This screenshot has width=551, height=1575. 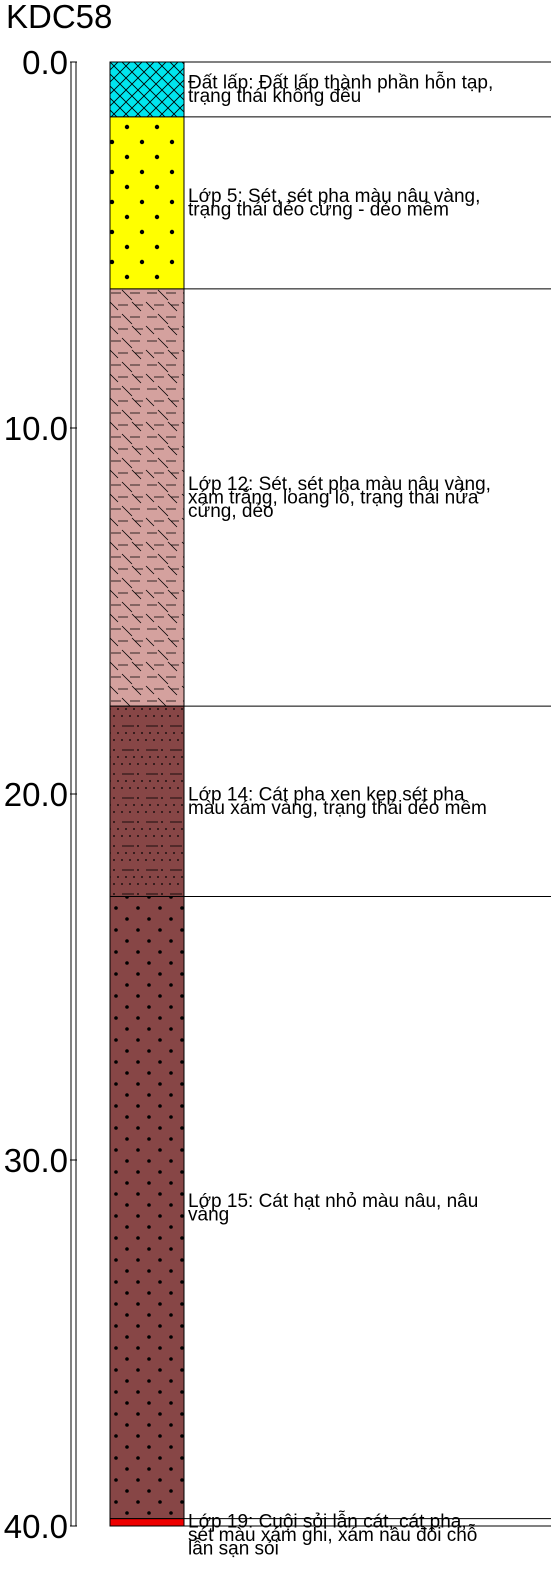 I want to click on layer-5-column, so click(x=147, y=1207).